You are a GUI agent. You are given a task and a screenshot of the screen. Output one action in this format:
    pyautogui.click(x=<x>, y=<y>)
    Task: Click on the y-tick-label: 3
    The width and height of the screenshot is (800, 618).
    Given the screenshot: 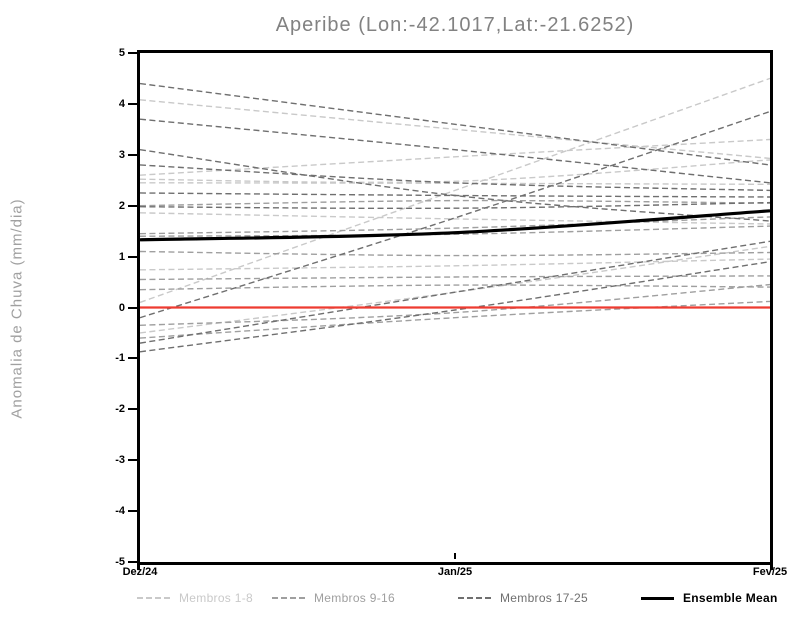 What is the action you would take?
    pyautogui.click(x=121, y=154)
    